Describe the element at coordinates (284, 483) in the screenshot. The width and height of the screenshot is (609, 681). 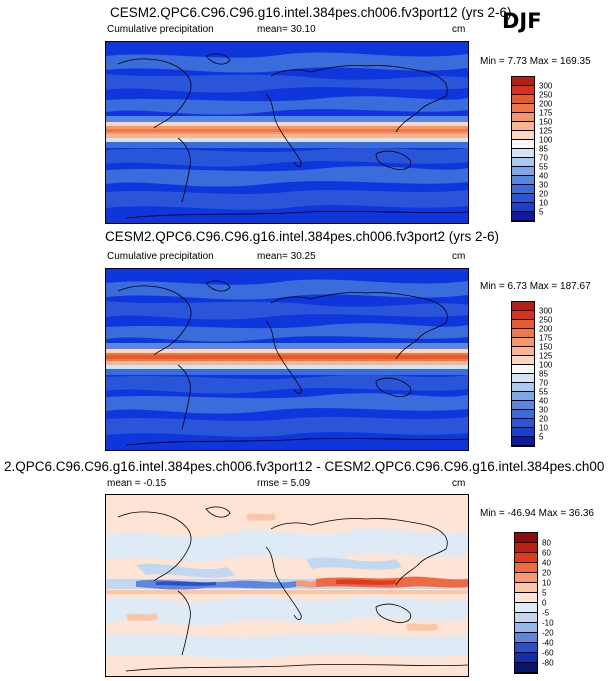
I see `panel3-rmse: rmse = 5.09` at that location.